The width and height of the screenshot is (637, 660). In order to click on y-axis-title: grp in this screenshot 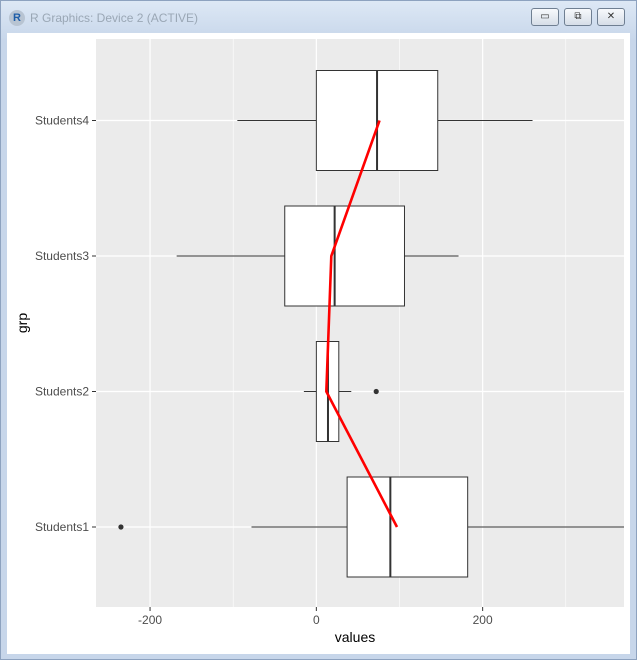, I will do `click(22, 323)`.